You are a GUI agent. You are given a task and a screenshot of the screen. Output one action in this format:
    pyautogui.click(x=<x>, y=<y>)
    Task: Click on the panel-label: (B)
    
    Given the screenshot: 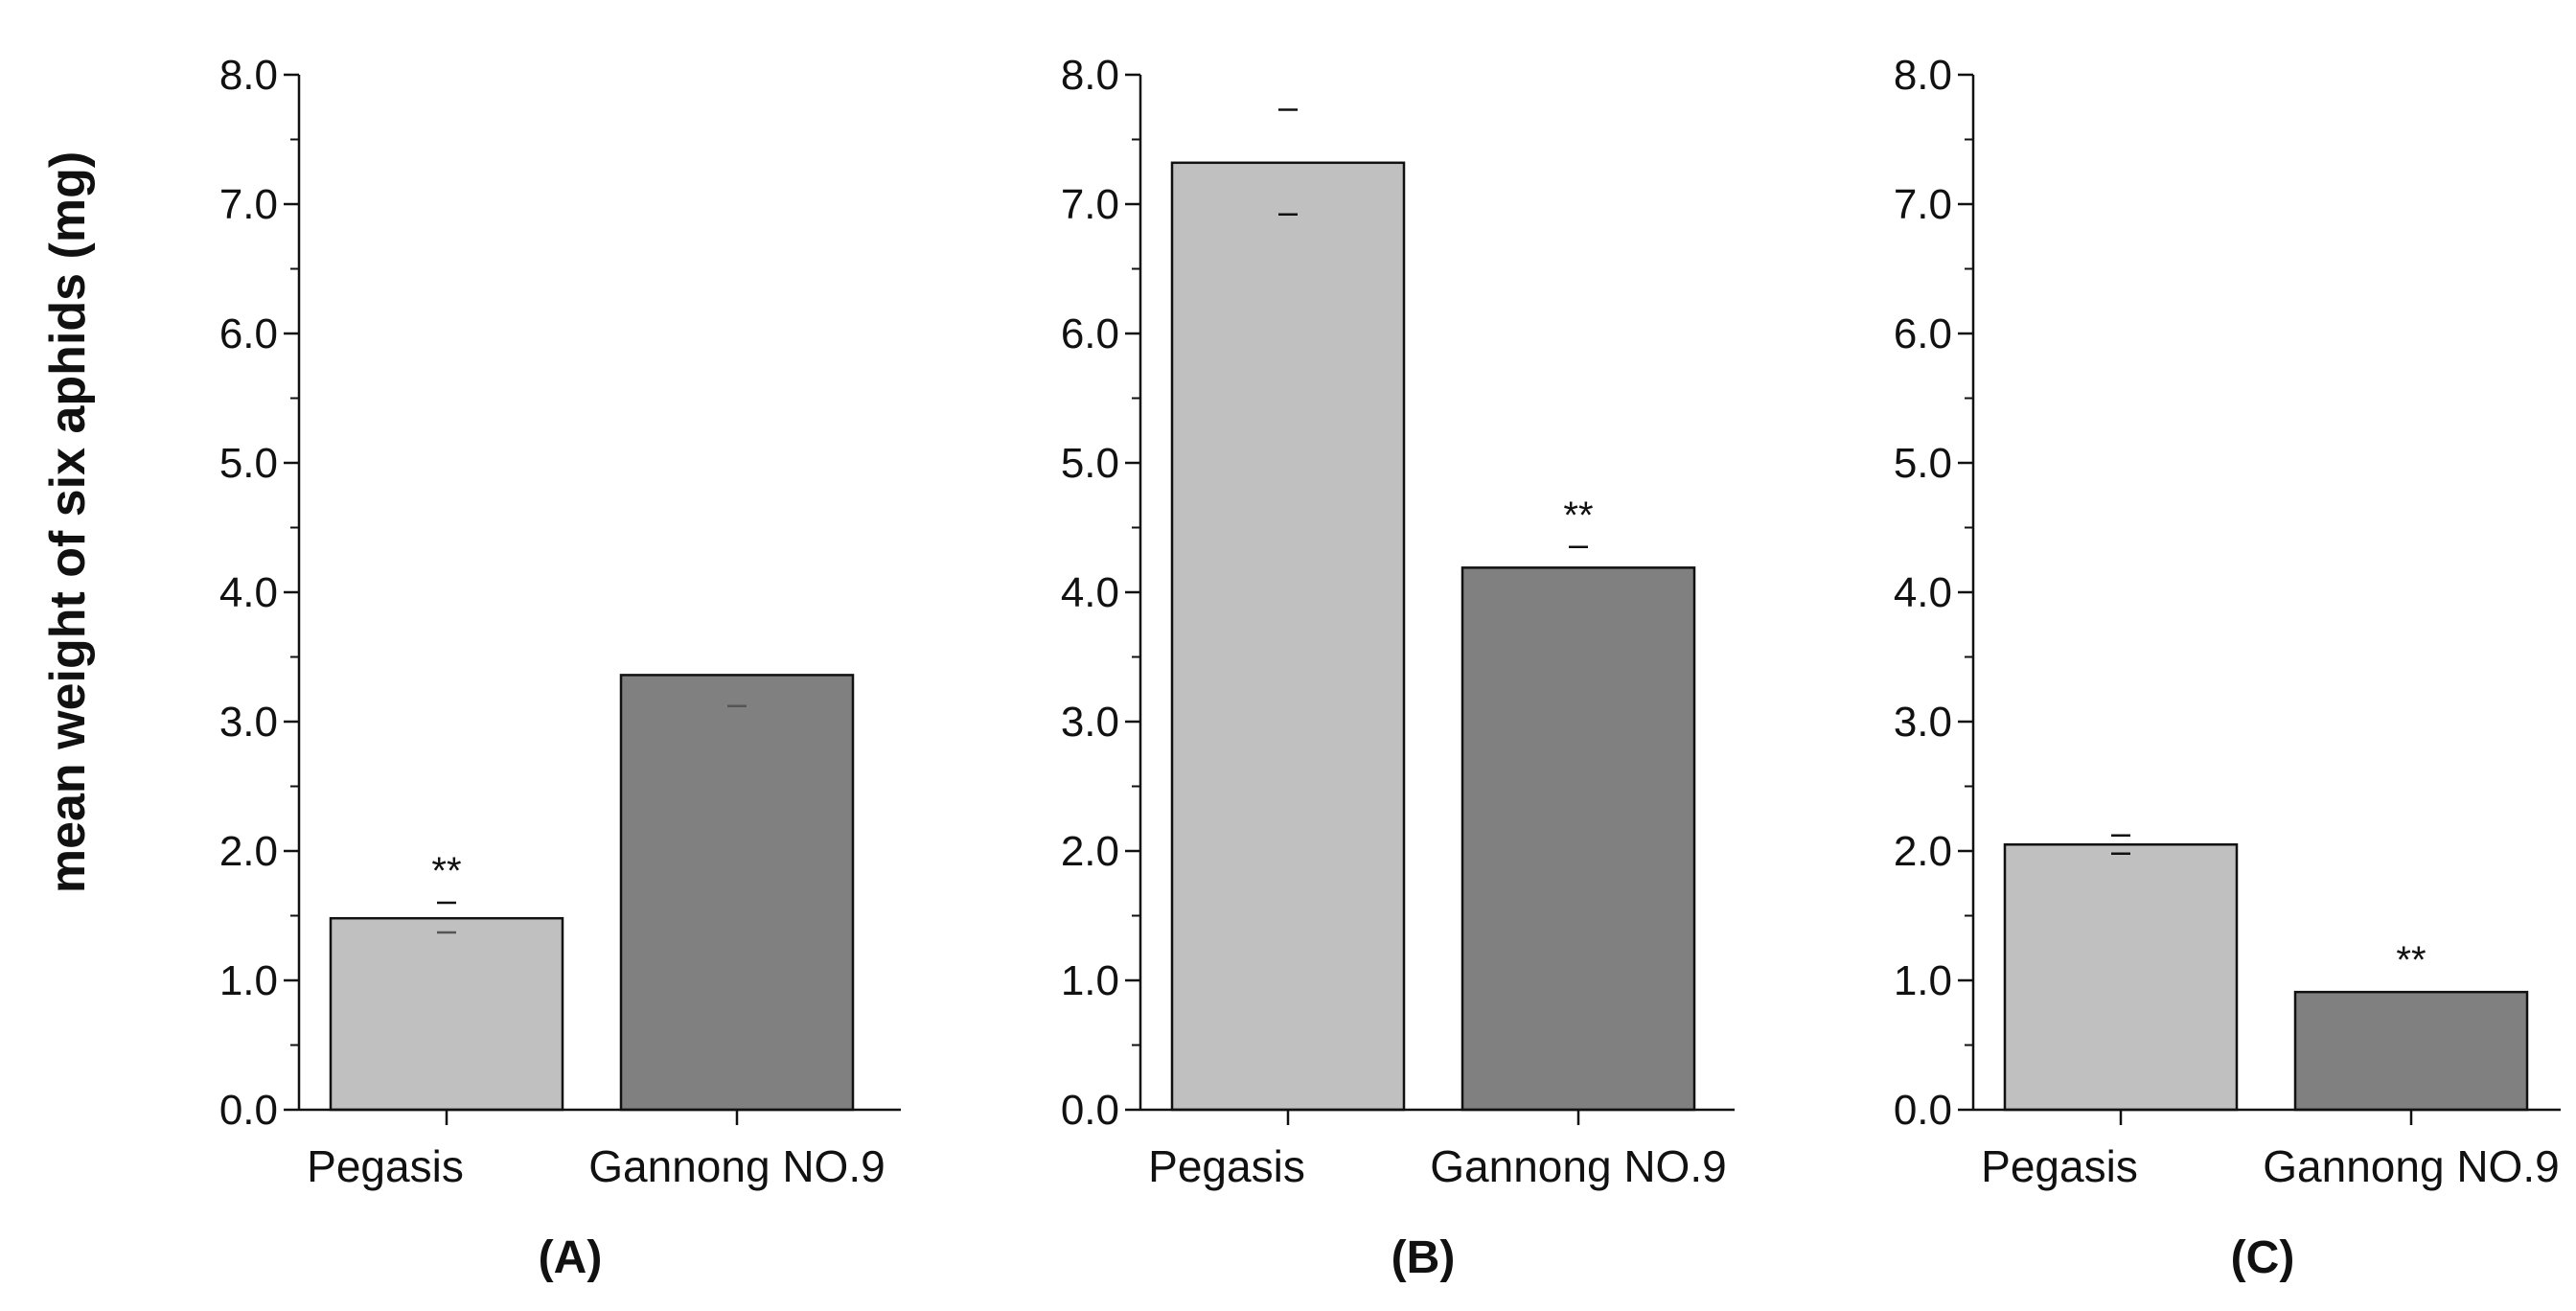 What is the action you would take?
    pyautogui.click(x=1424, y=1257)
    